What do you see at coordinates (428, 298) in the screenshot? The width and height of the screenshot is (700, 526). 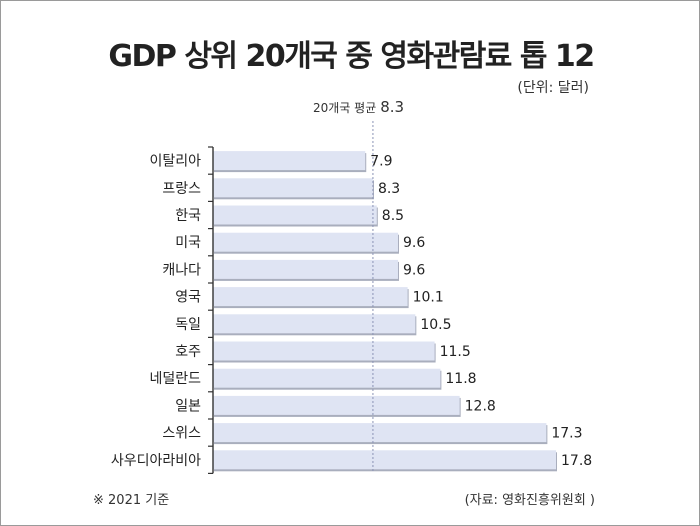 I see `value-label: 10.1` at bounding box center [428, 298].